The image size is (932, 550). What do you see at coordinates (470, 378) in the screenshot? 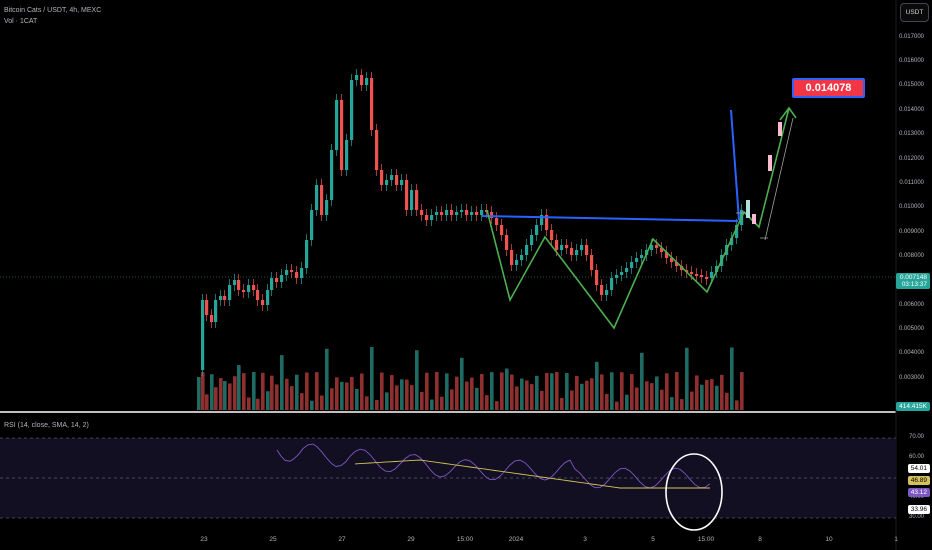
I see `volume-bars` at bounding box center [470, 378].